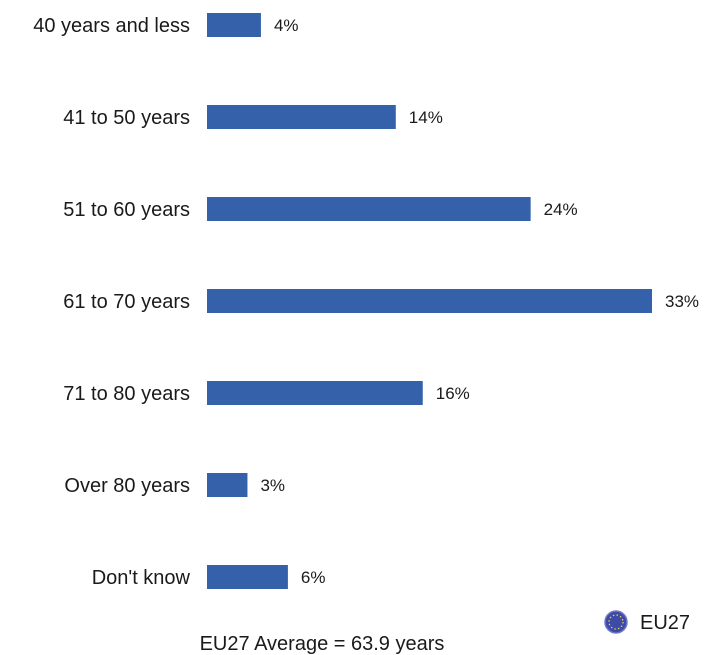  I want to click on category-label-2: 51 to 60 years, so click(126, 210).